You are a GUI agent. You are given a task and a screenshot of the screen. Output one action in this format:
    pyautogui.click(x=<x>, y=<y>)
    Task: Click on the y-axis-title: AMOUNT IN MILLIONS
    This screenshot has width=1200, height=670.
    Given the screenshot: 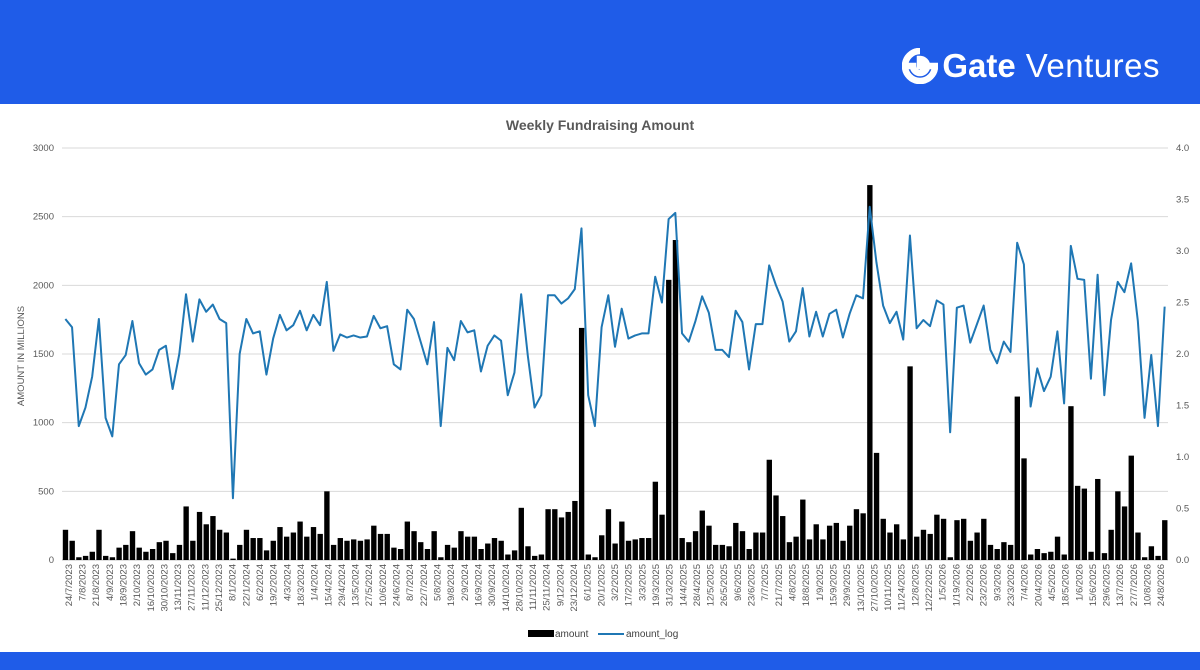 What is the action you would take?
    pyautogui.click(x=21, y=356)
    